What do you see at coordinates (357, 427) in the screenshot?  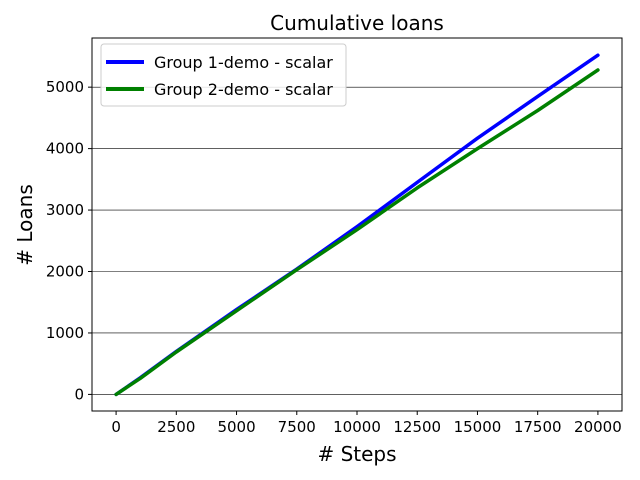 I see `x-tick-label: 10000` at bounding box center [357, 427].